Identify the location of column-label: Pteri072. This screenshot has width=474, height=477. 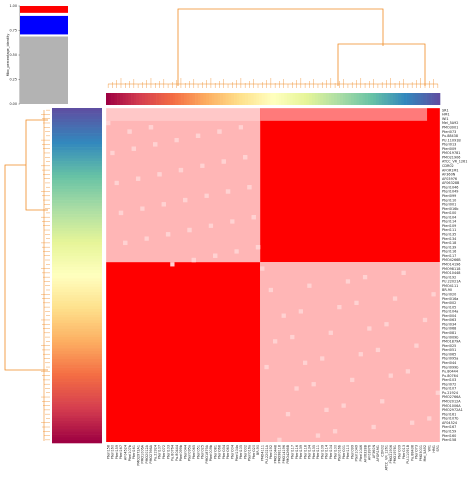
(164, 452).